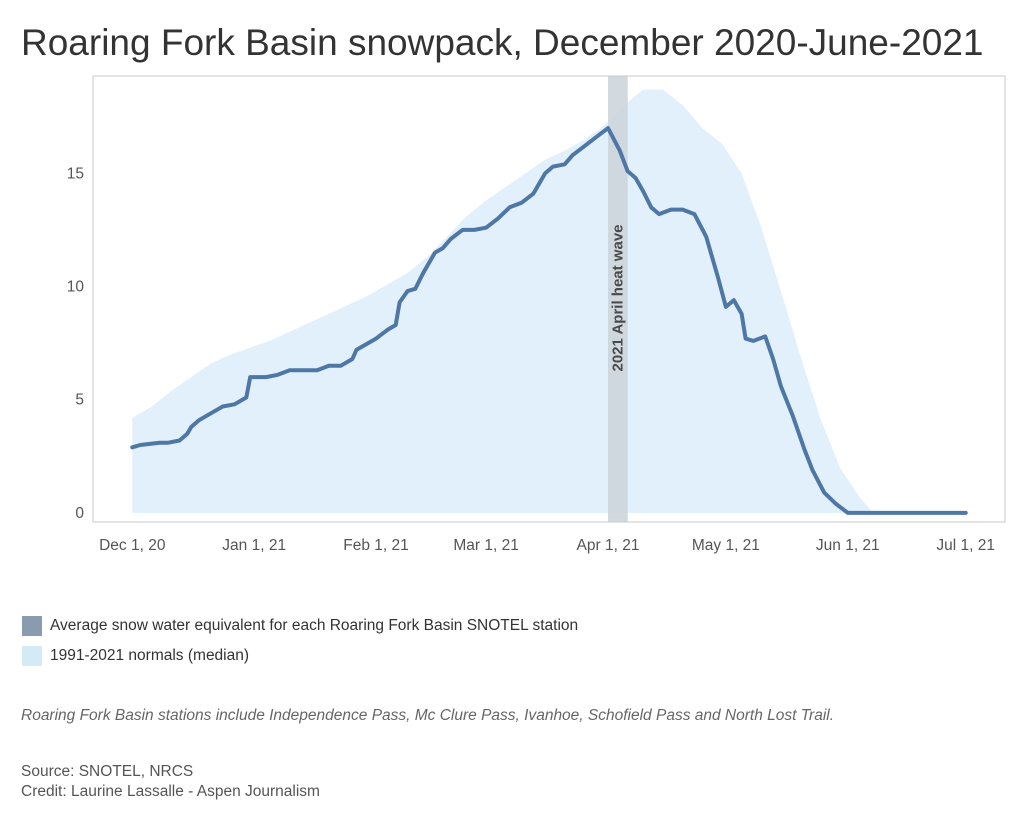 The height and width of the screenshot is (826, 1024). I want to click on y-tick-label: 15, so click(75, 173).